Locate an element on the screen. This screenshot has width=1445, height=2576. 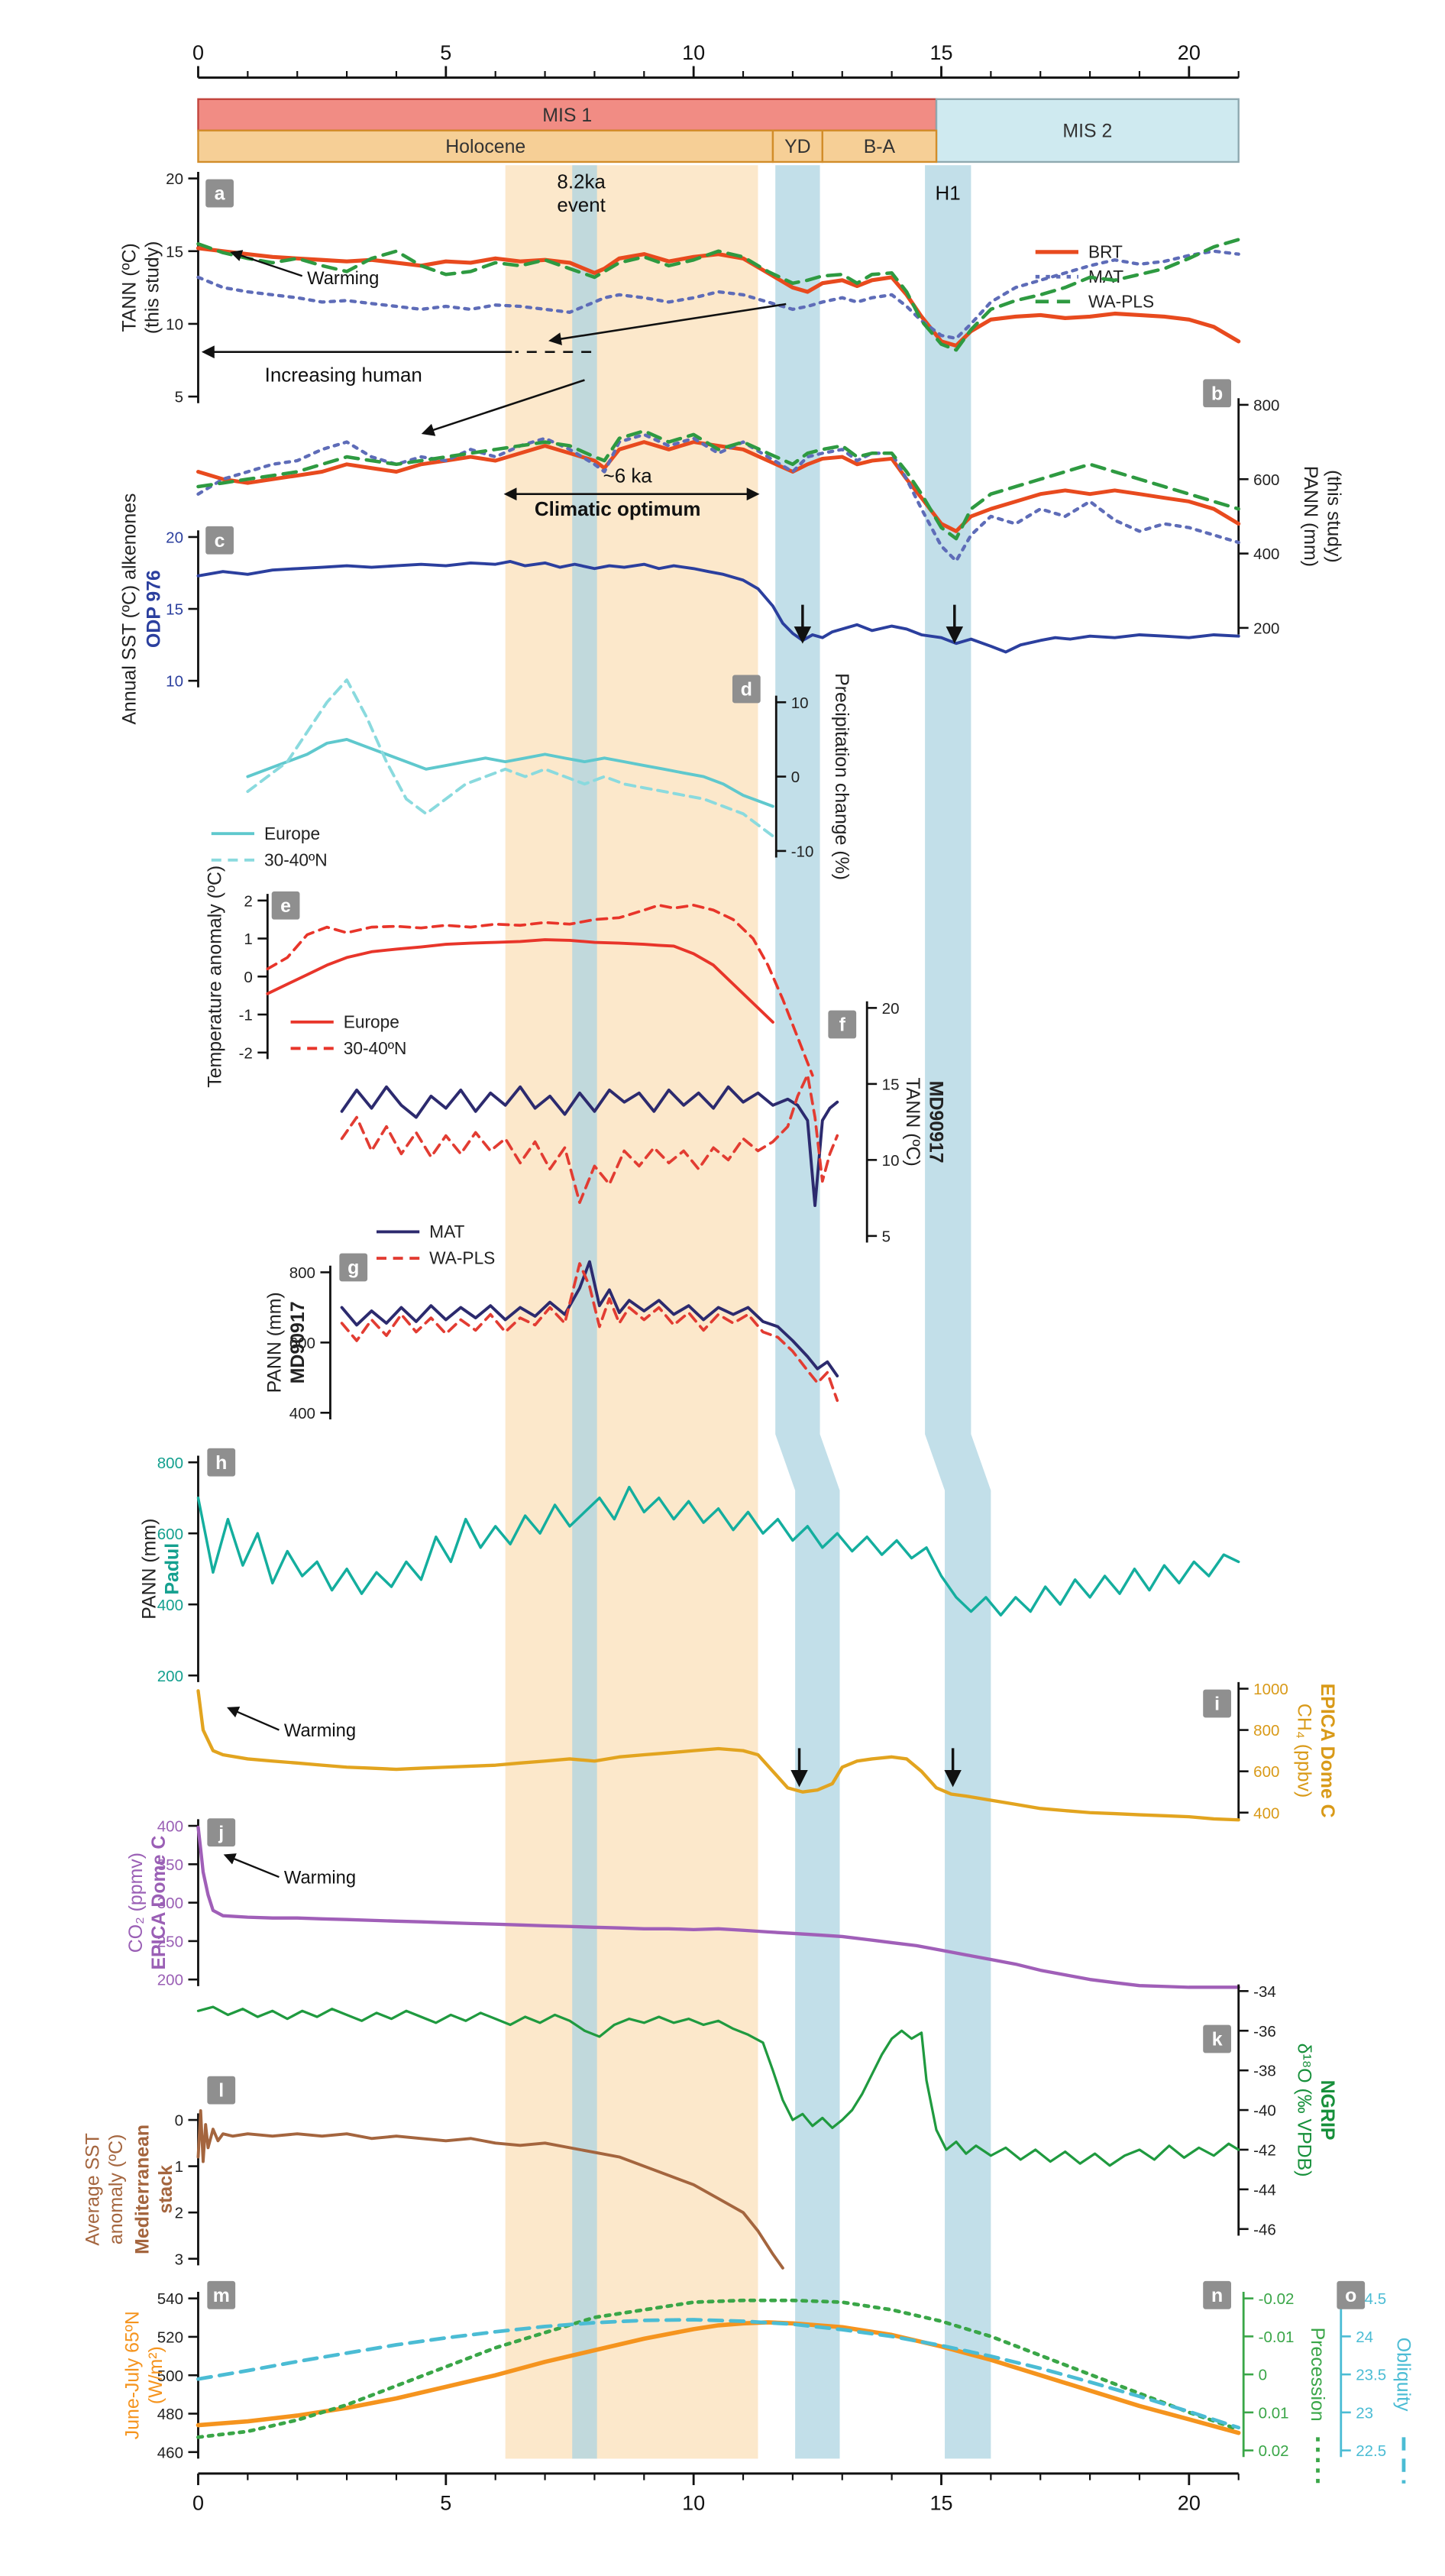
legend-label: BRT is located at coordinates (1105, 251).